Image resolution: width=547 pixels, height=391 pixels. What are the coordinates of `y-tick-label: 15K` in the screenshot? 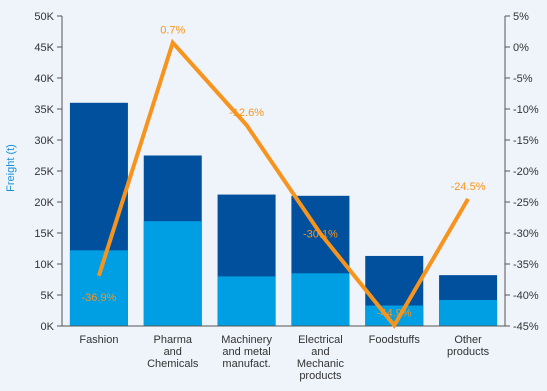 It's located at (44, 234).